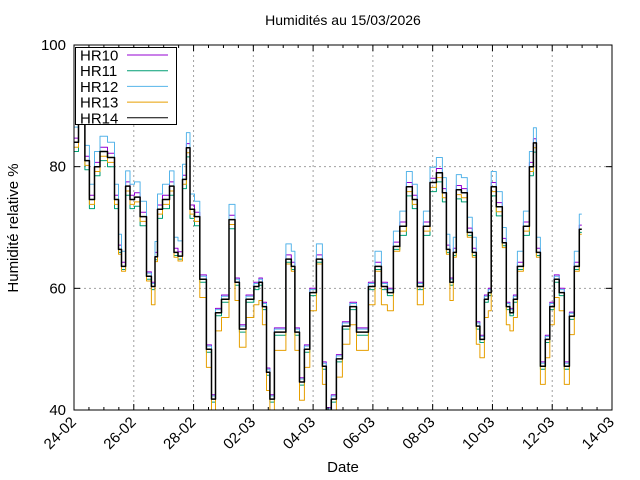 Image resolution: width=640 pixels, height=480 pixels. Describe the element at coordinates (343, 20) in the screenshot. I see `chart-title: Humidités au 15/03/2026` at that location.